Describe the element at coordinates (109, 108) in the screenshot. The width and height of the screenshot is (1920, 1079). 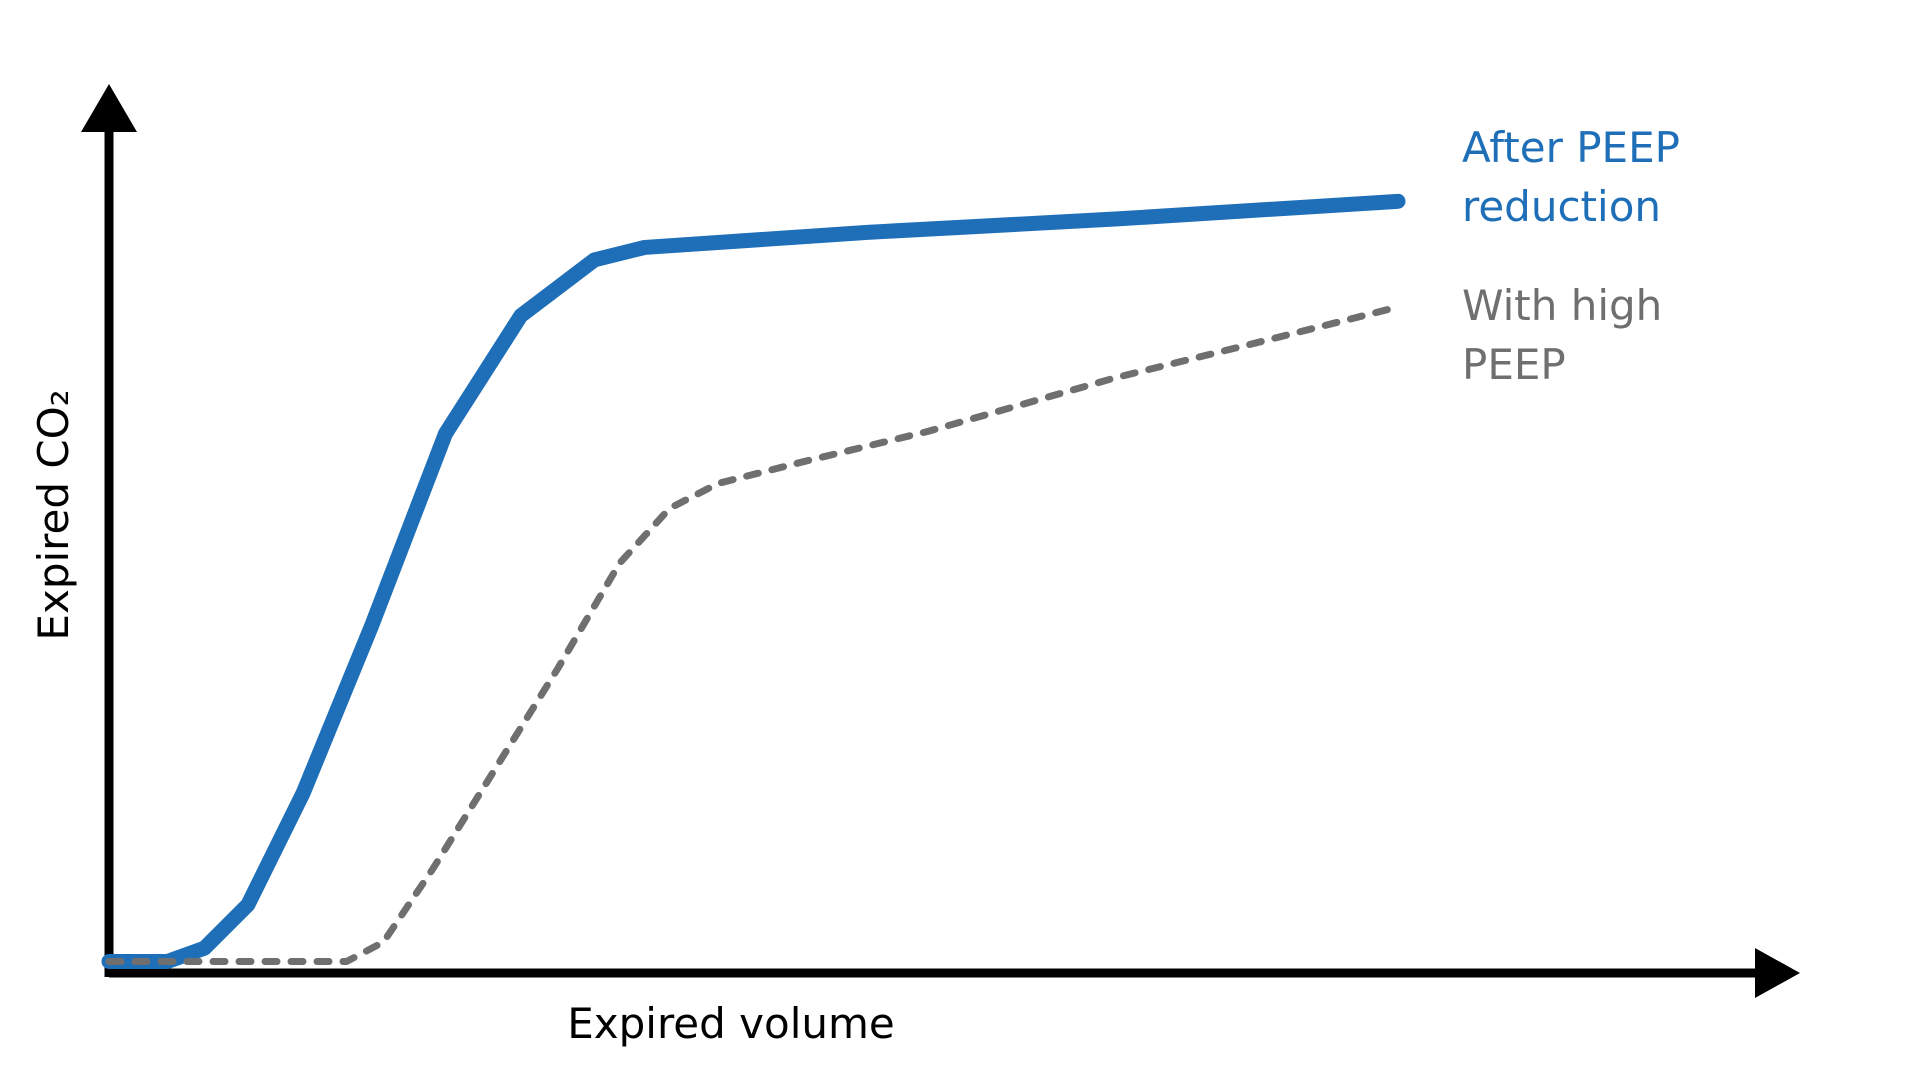
I see `y-axis-arrow` at that location.